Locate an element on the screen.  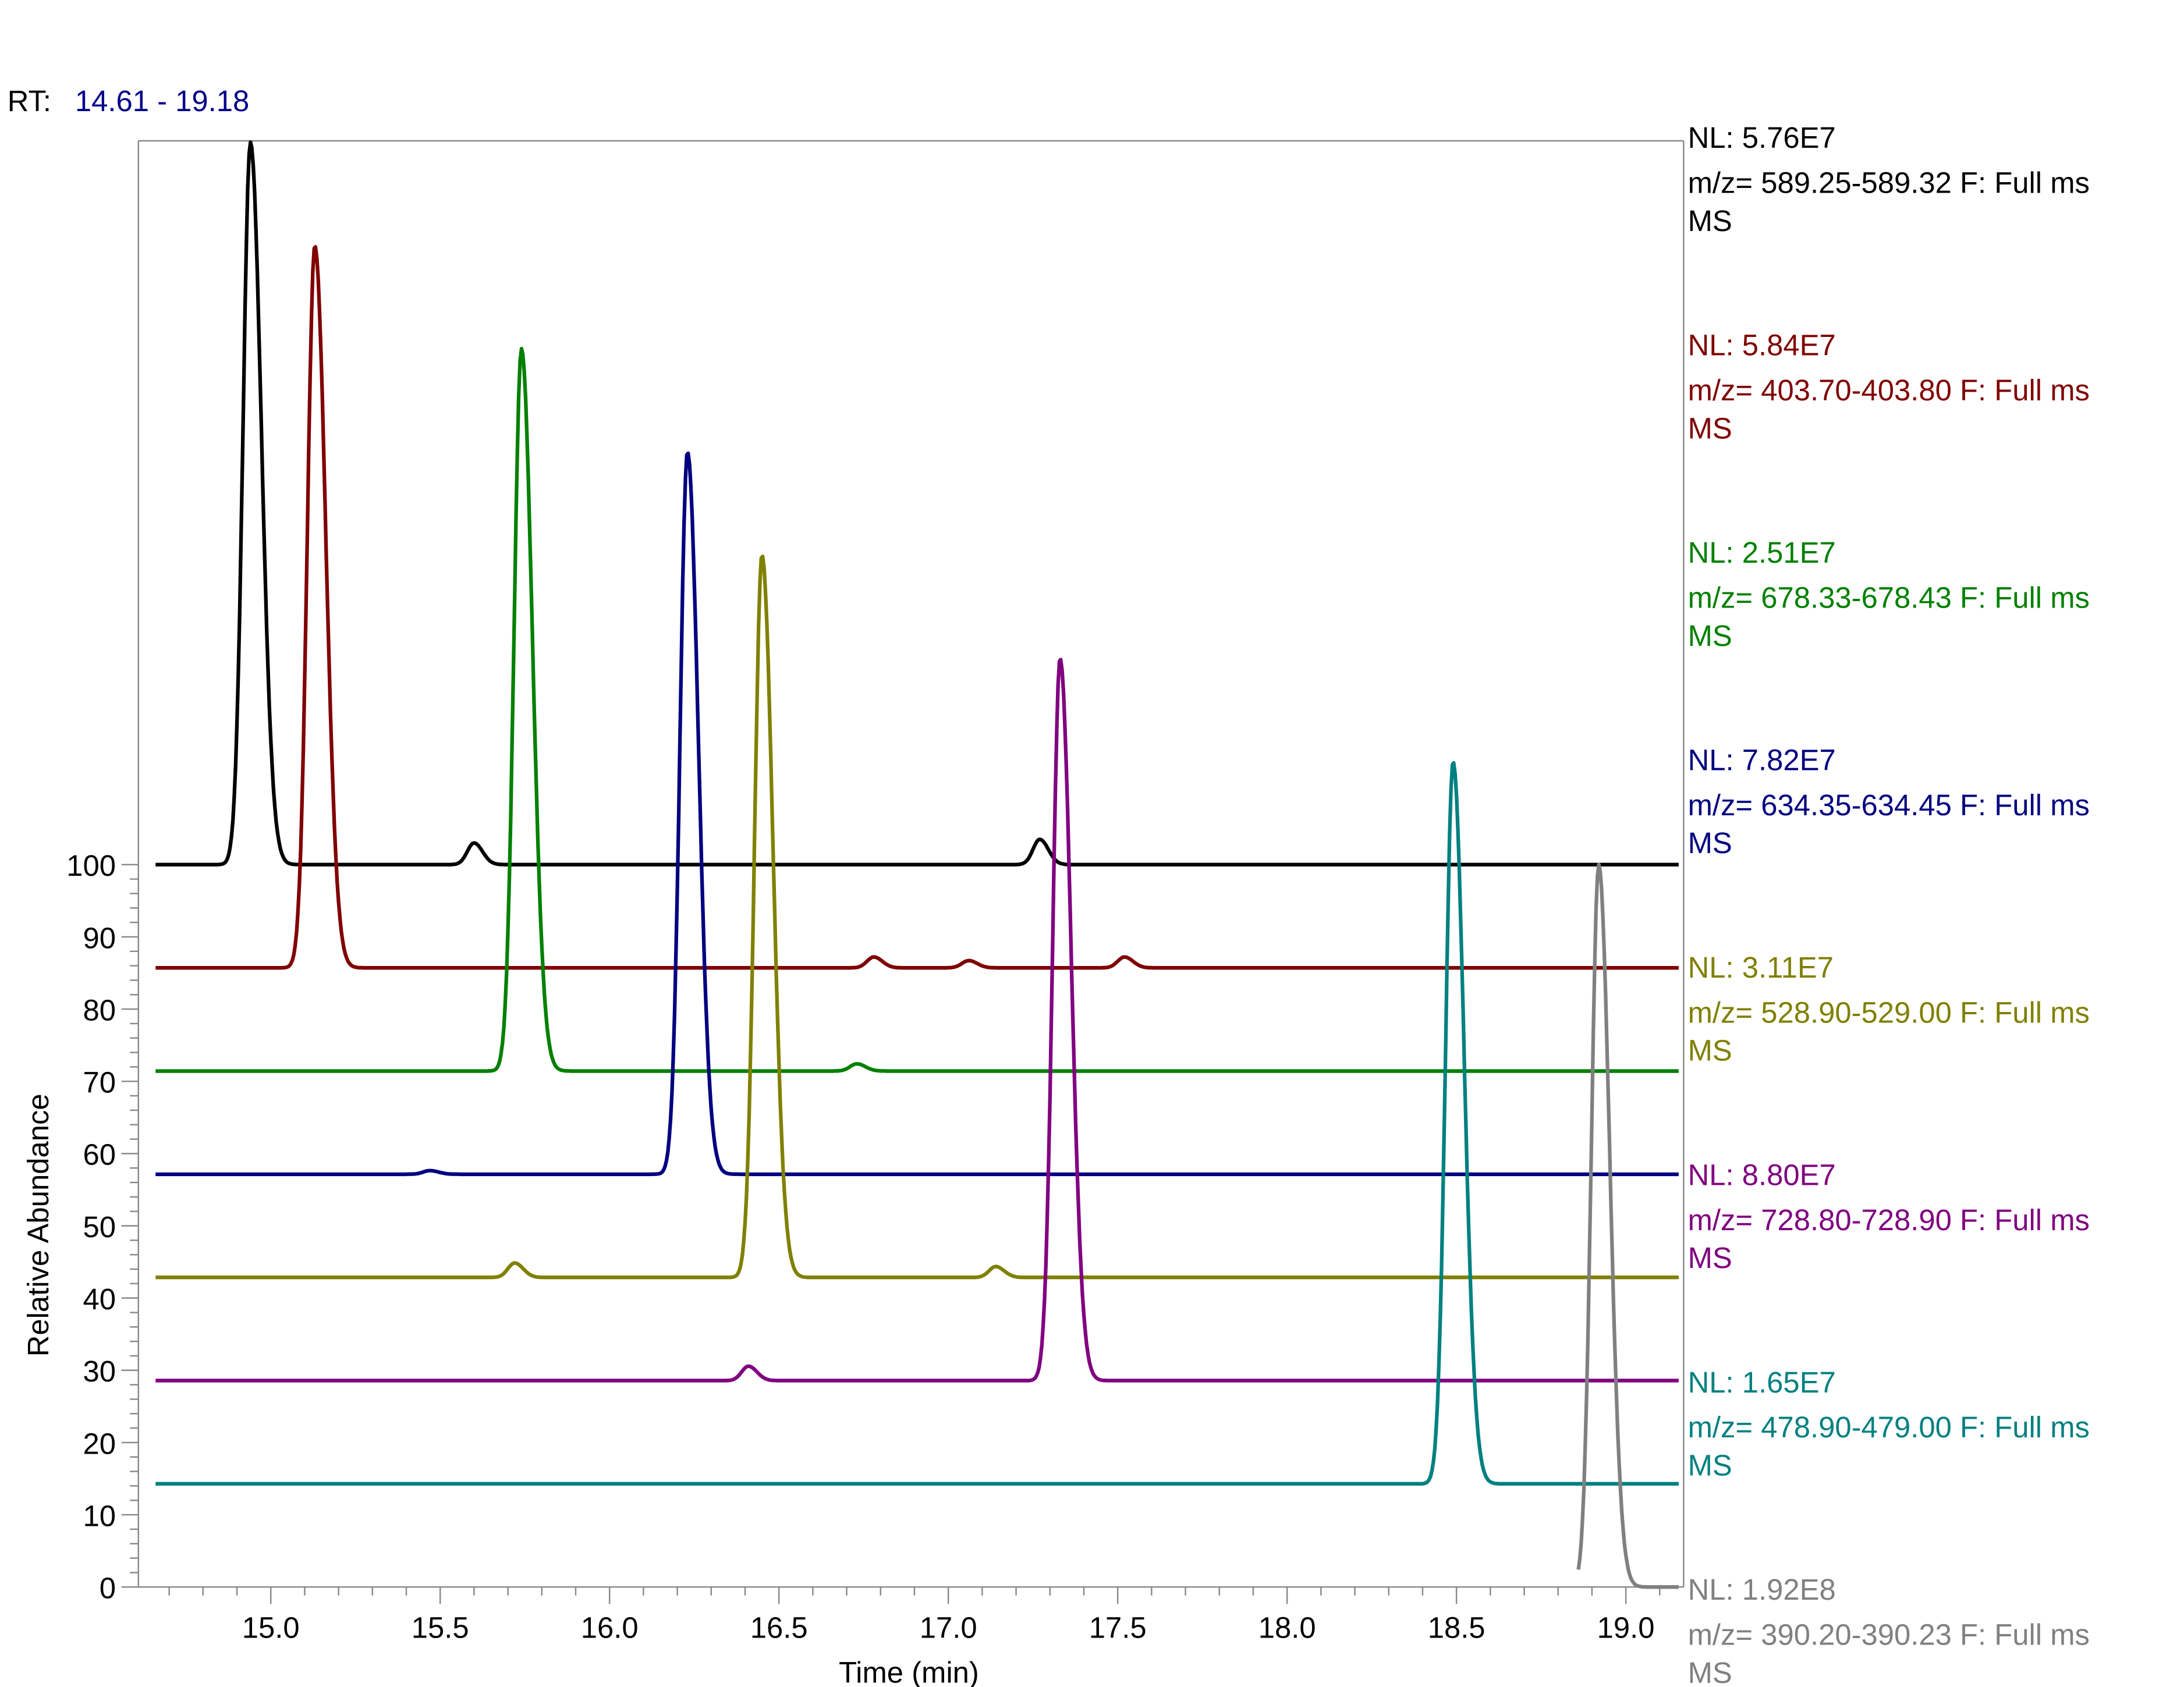
x-tick-label: 16.5 is located at coordinates (779, 1627).